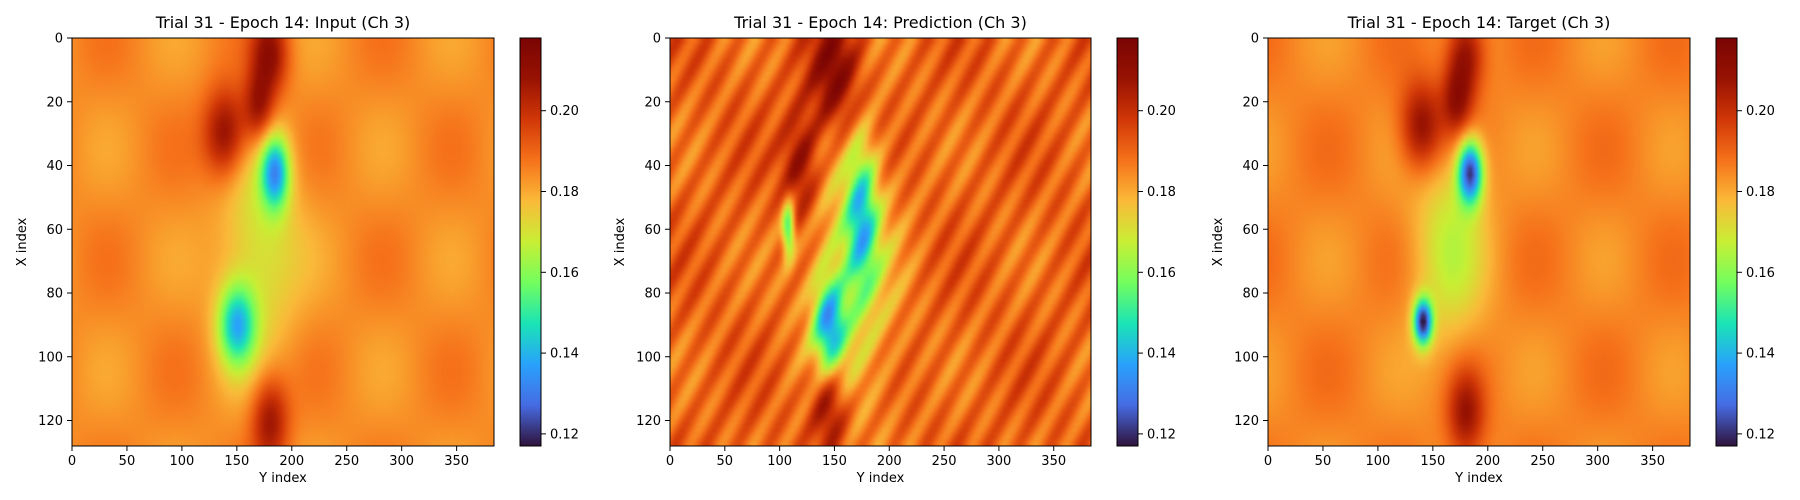  I want to click on chart-title: Trial 31 - Epoch 14: Prediction (Ch 3), so click(880, 22).